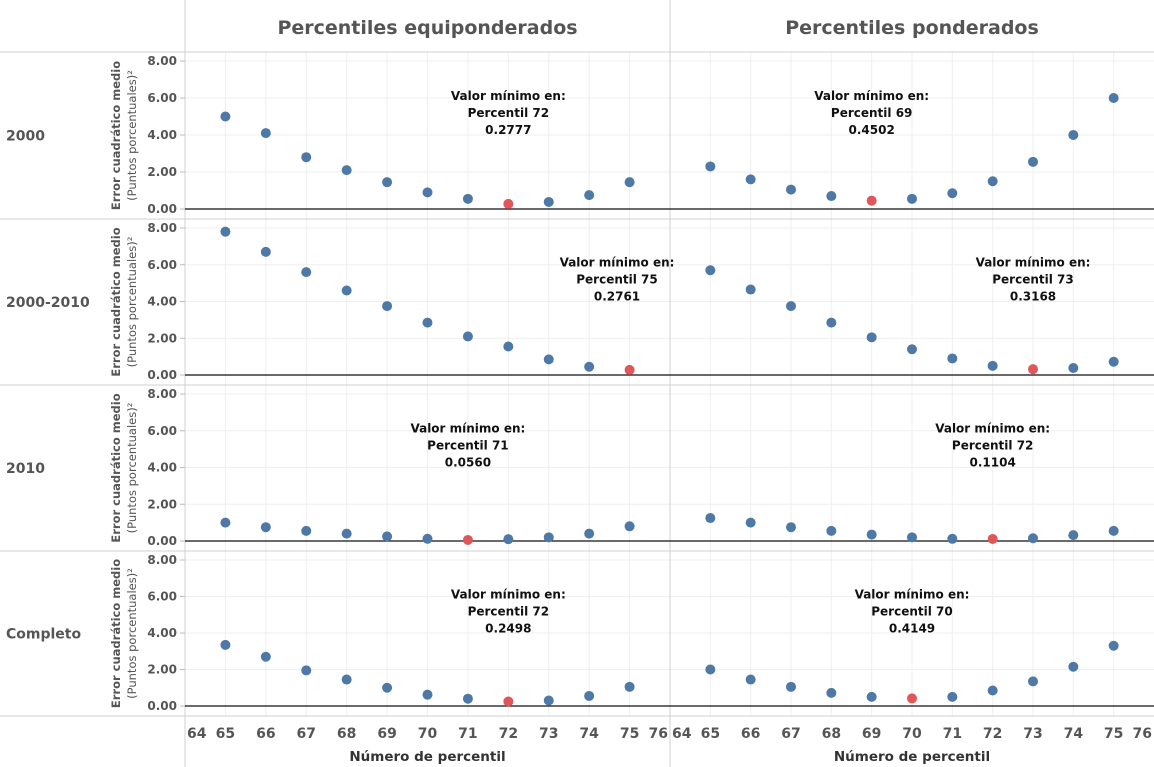  Describe the element at coordinates (912, 628) in the screenshot. I see `min-annotation-line: 0.4149` at that location.